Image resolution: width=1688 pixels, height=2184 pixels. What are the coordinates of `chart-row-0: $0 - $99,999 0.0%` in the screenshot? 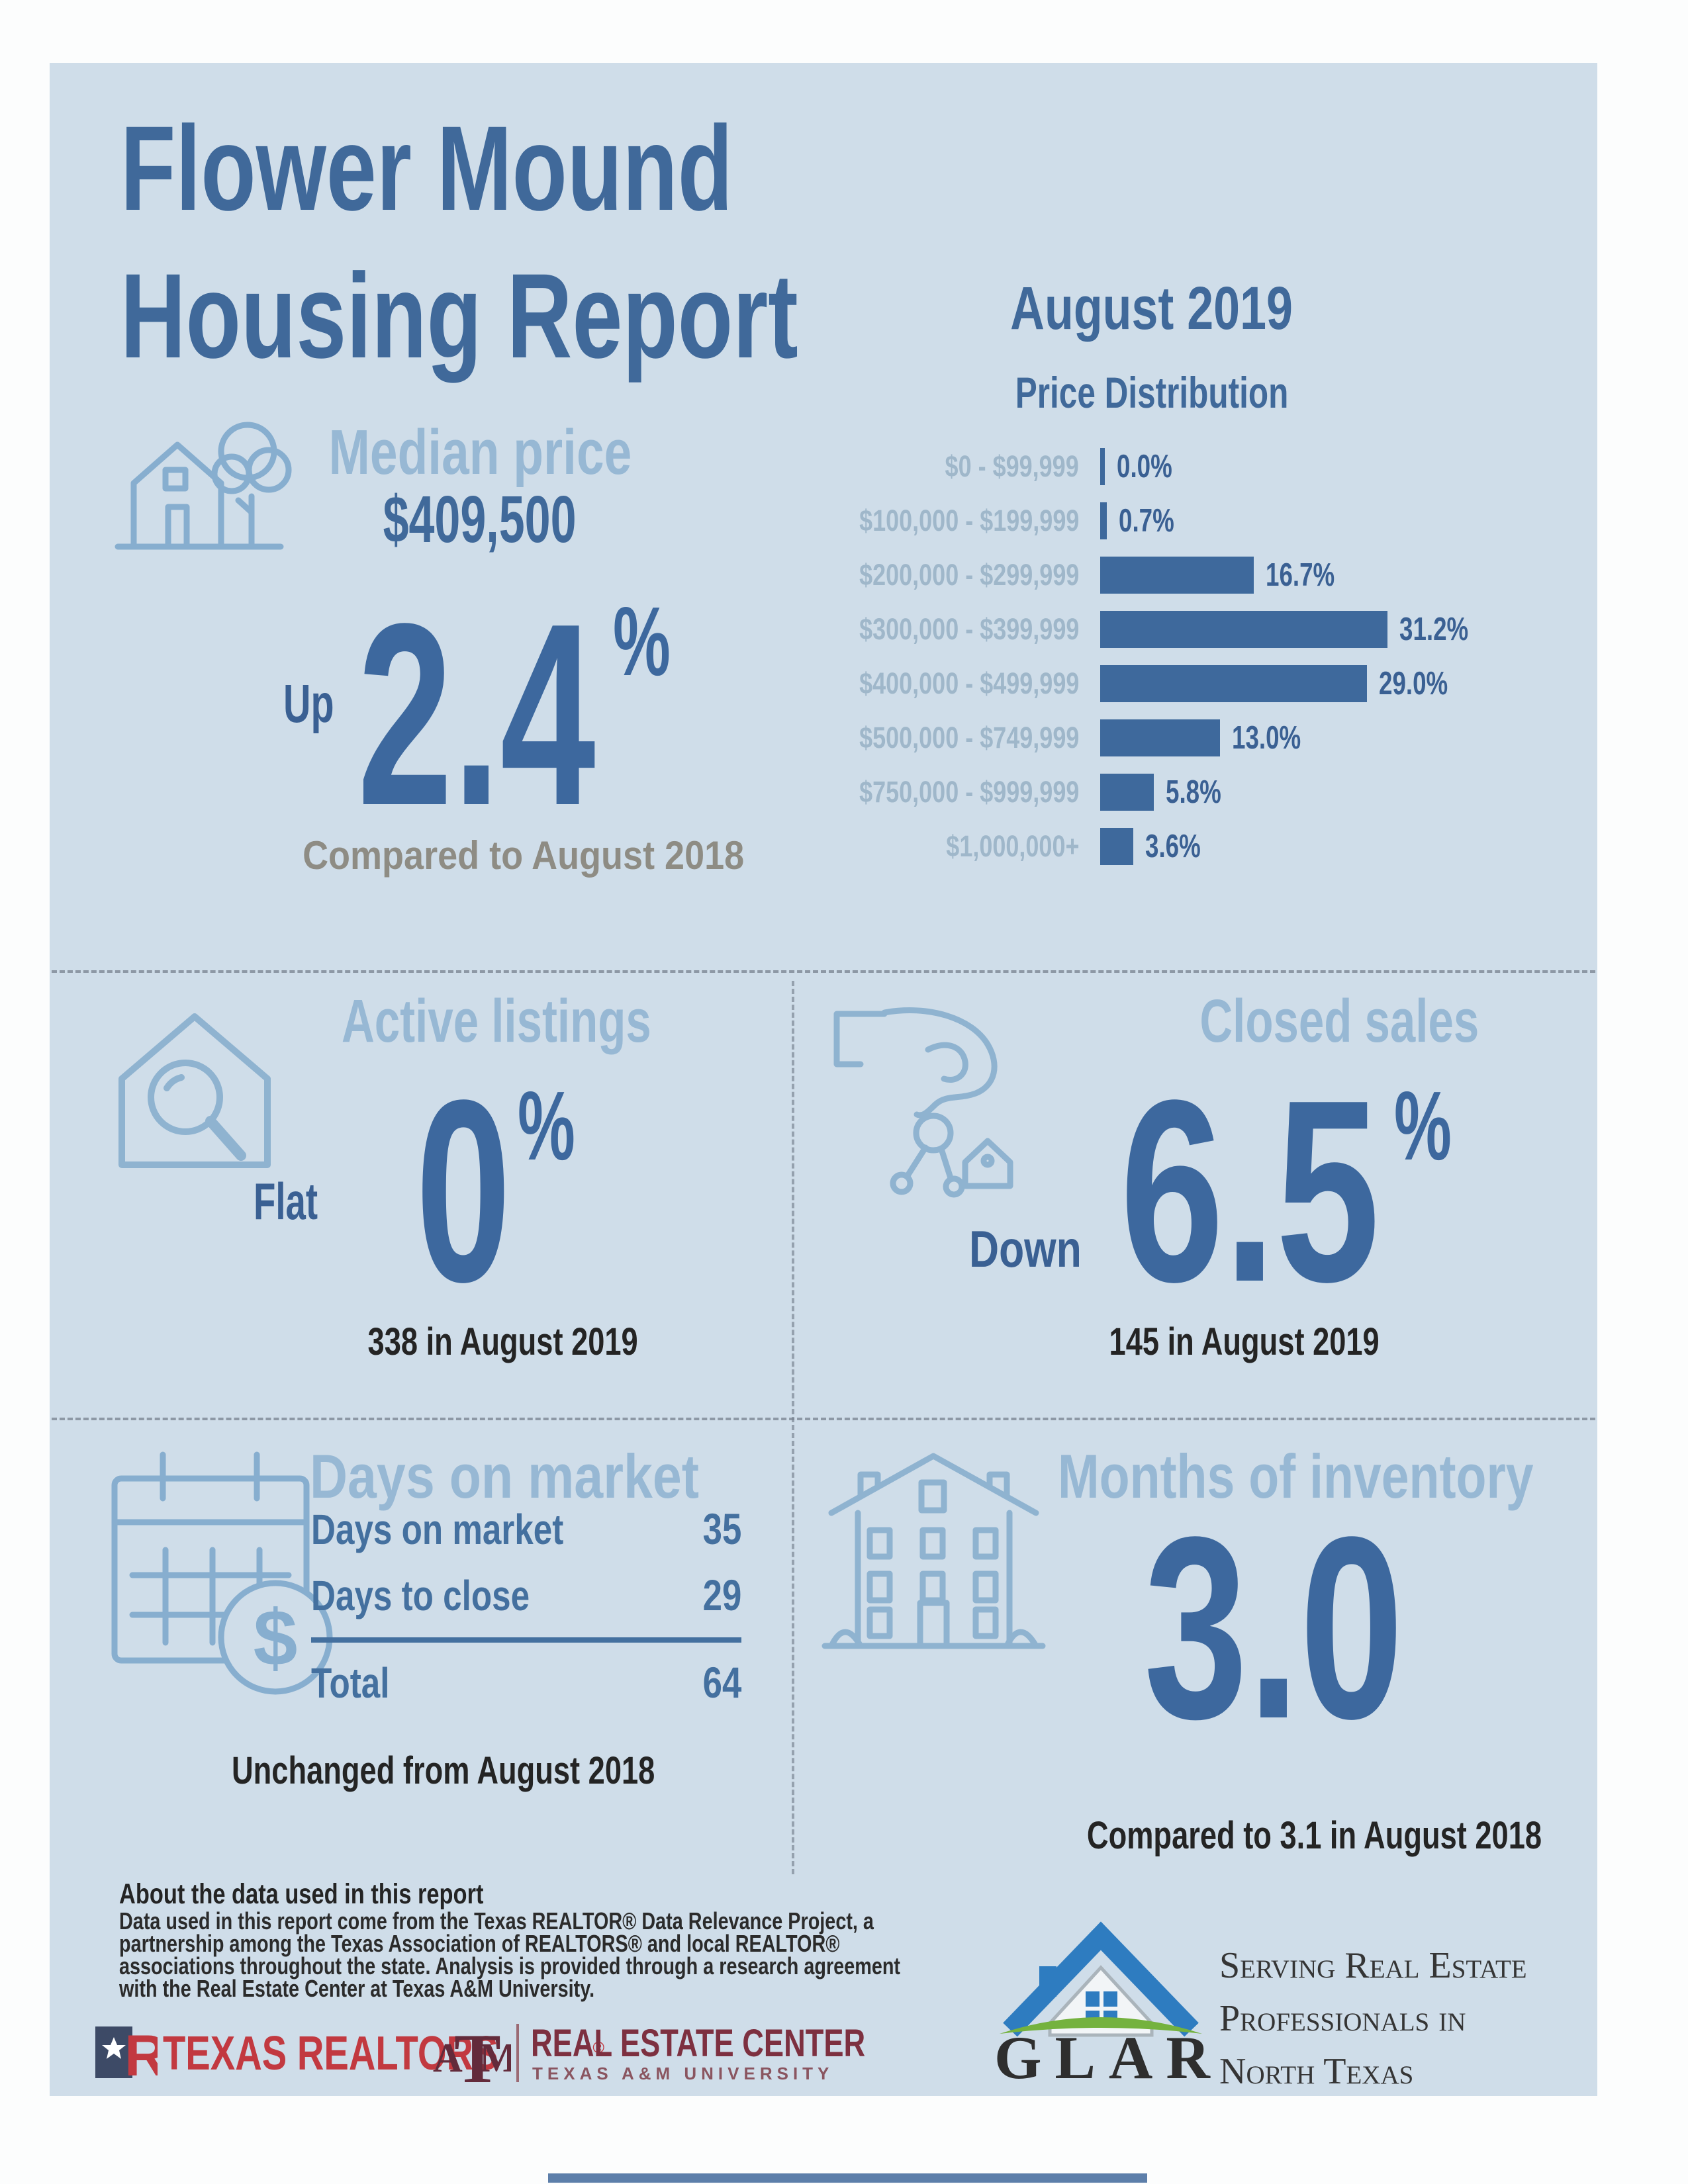 It's located at (1103, 466).